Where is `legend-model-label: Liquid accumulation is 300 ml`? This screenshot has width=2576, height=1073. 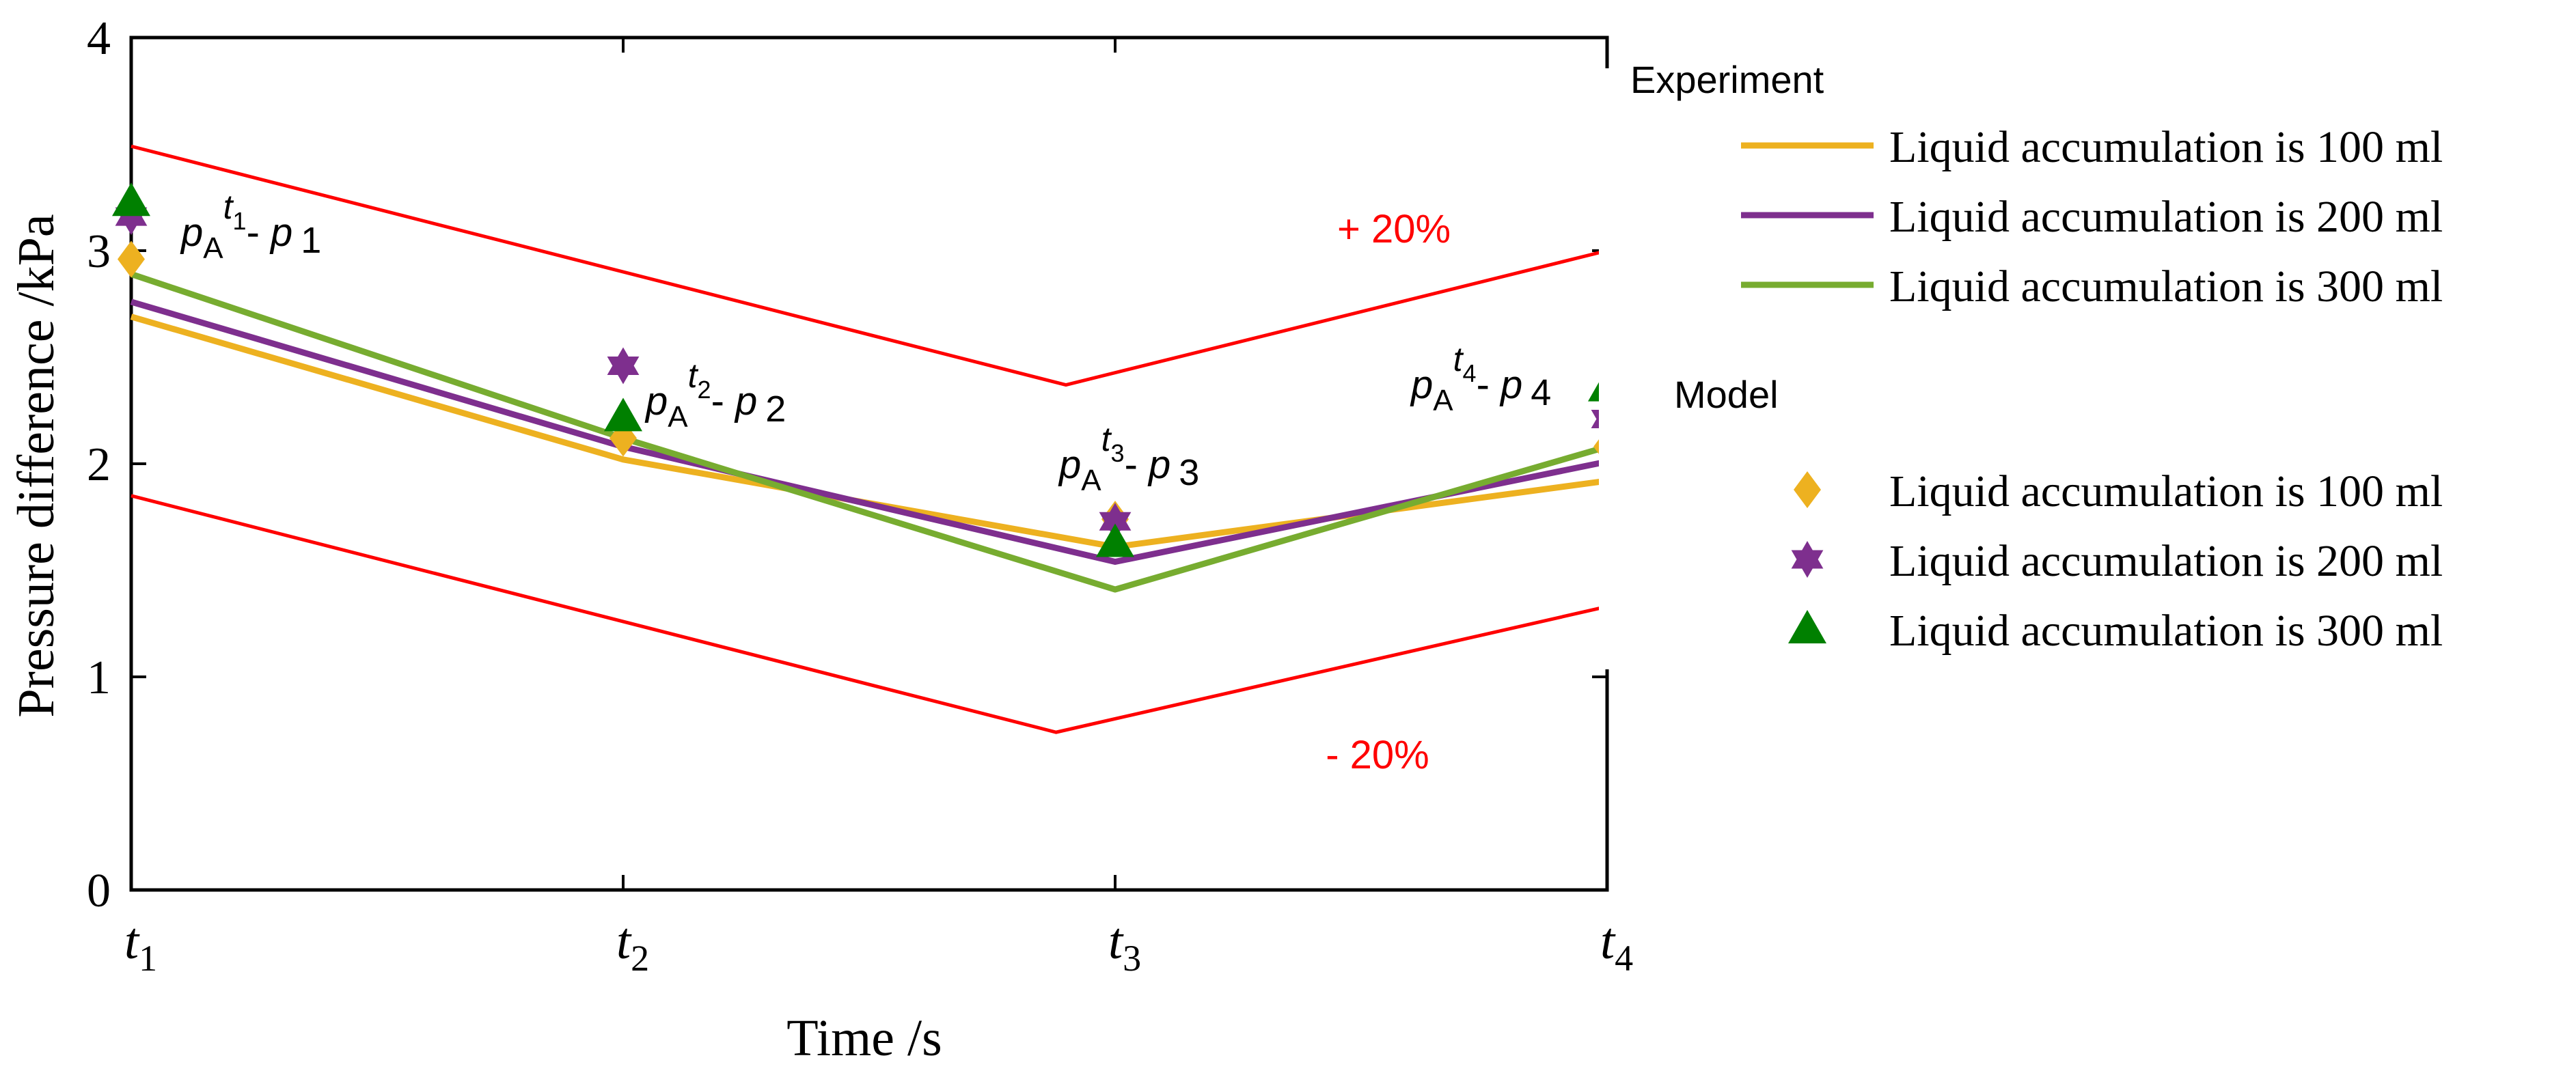
legend-model-label: Liquid accumulation is 300 ml is located at coordinates (2166, 631).